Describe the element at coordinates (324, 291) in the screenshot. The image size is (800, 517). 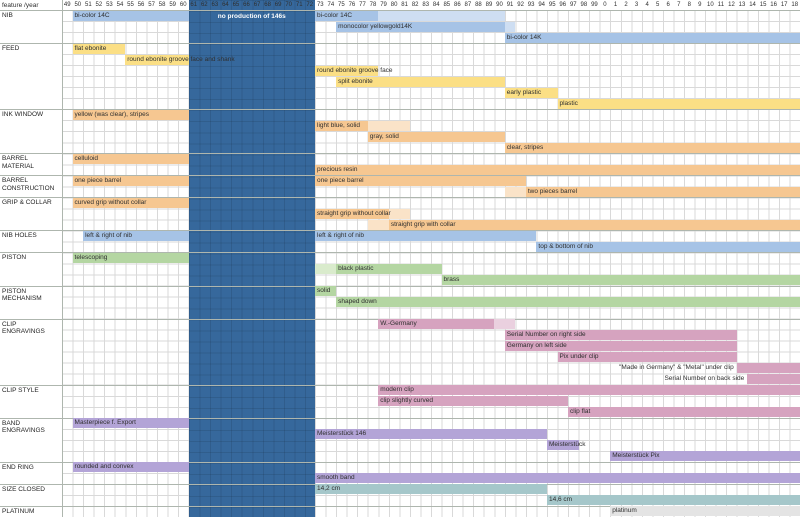
I see `bar-label: solid` at that location.